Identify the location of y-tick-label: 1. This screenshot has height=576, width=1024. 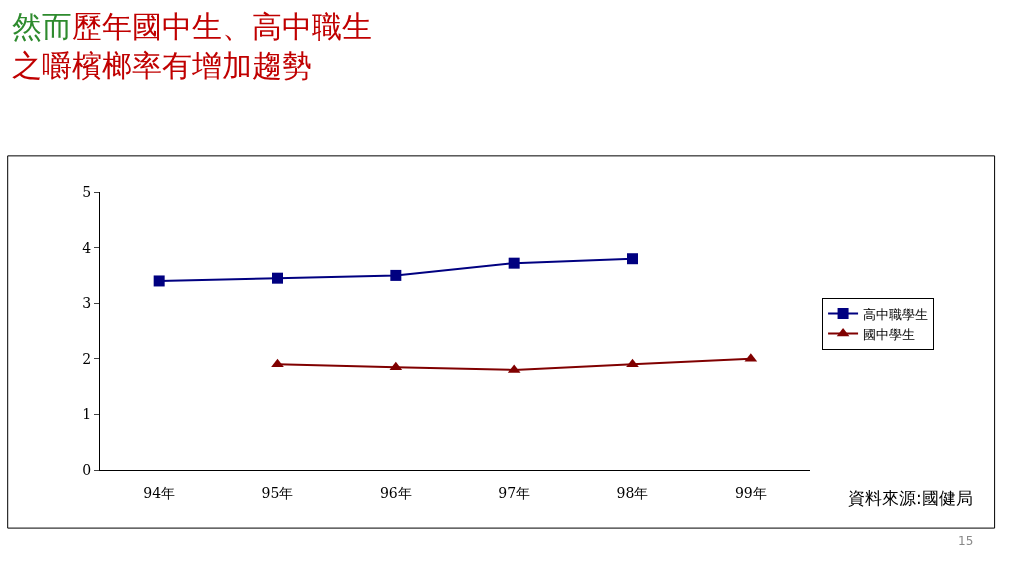
(87, 414).